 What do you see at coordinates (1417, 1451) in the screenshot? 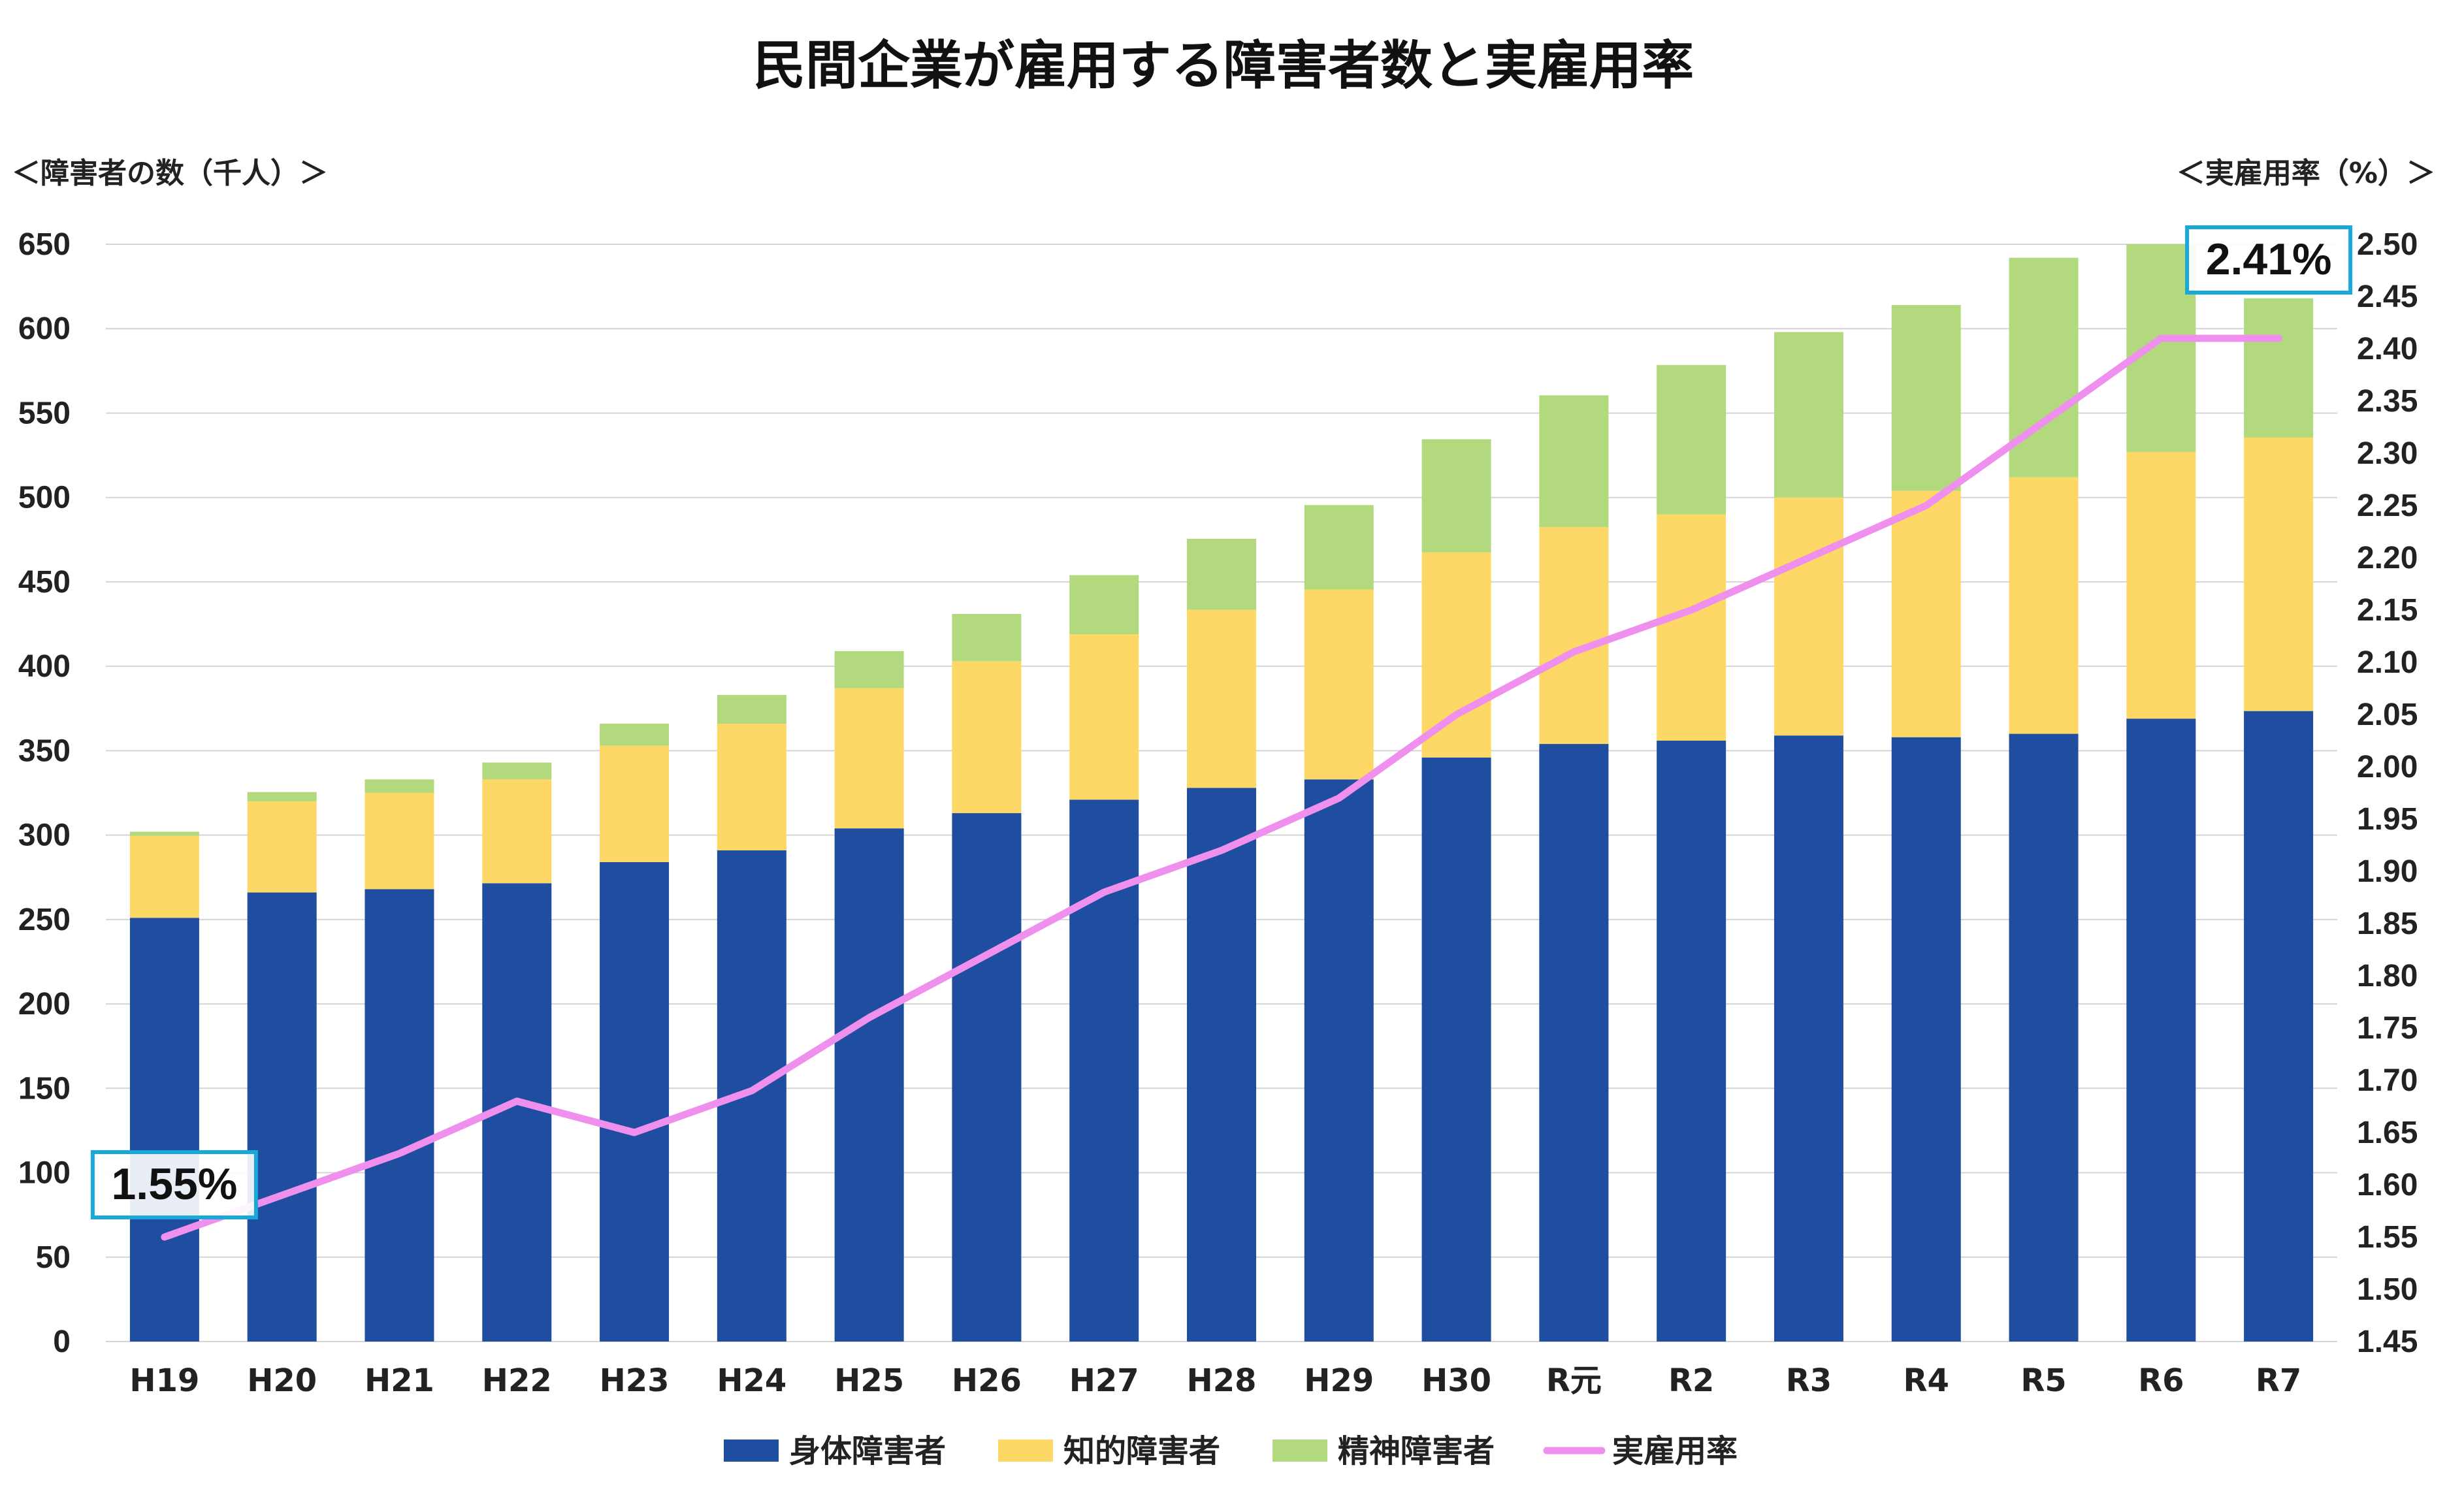
I see `legend-label: 精神障害者` at bounding box center [1417, 1451].